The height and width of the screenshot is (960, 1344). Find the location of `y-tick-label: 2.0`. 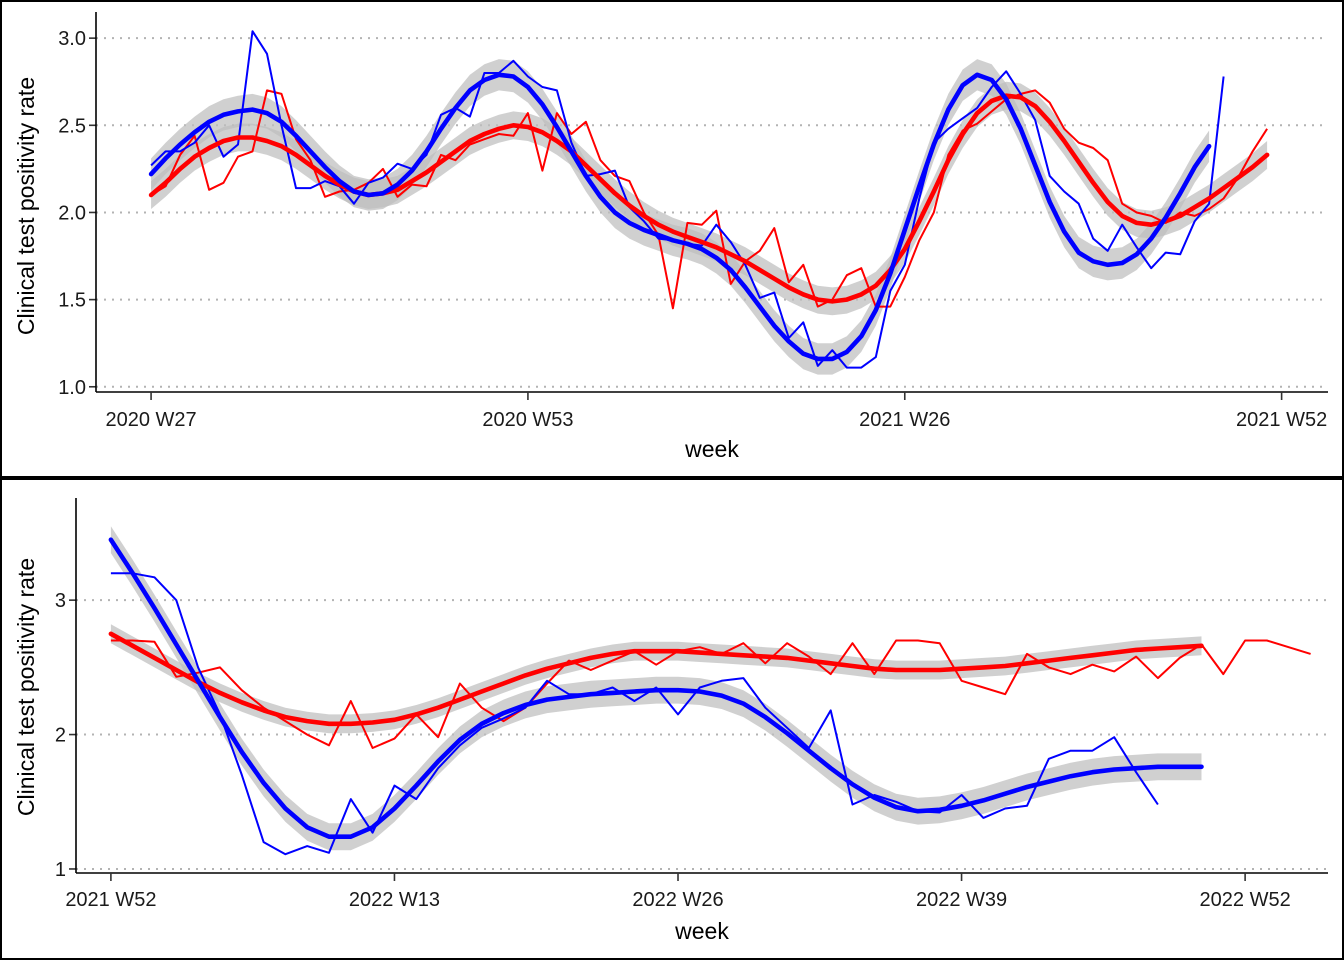

y-tick-label: 2.0 is located at coordinates (72, 213).